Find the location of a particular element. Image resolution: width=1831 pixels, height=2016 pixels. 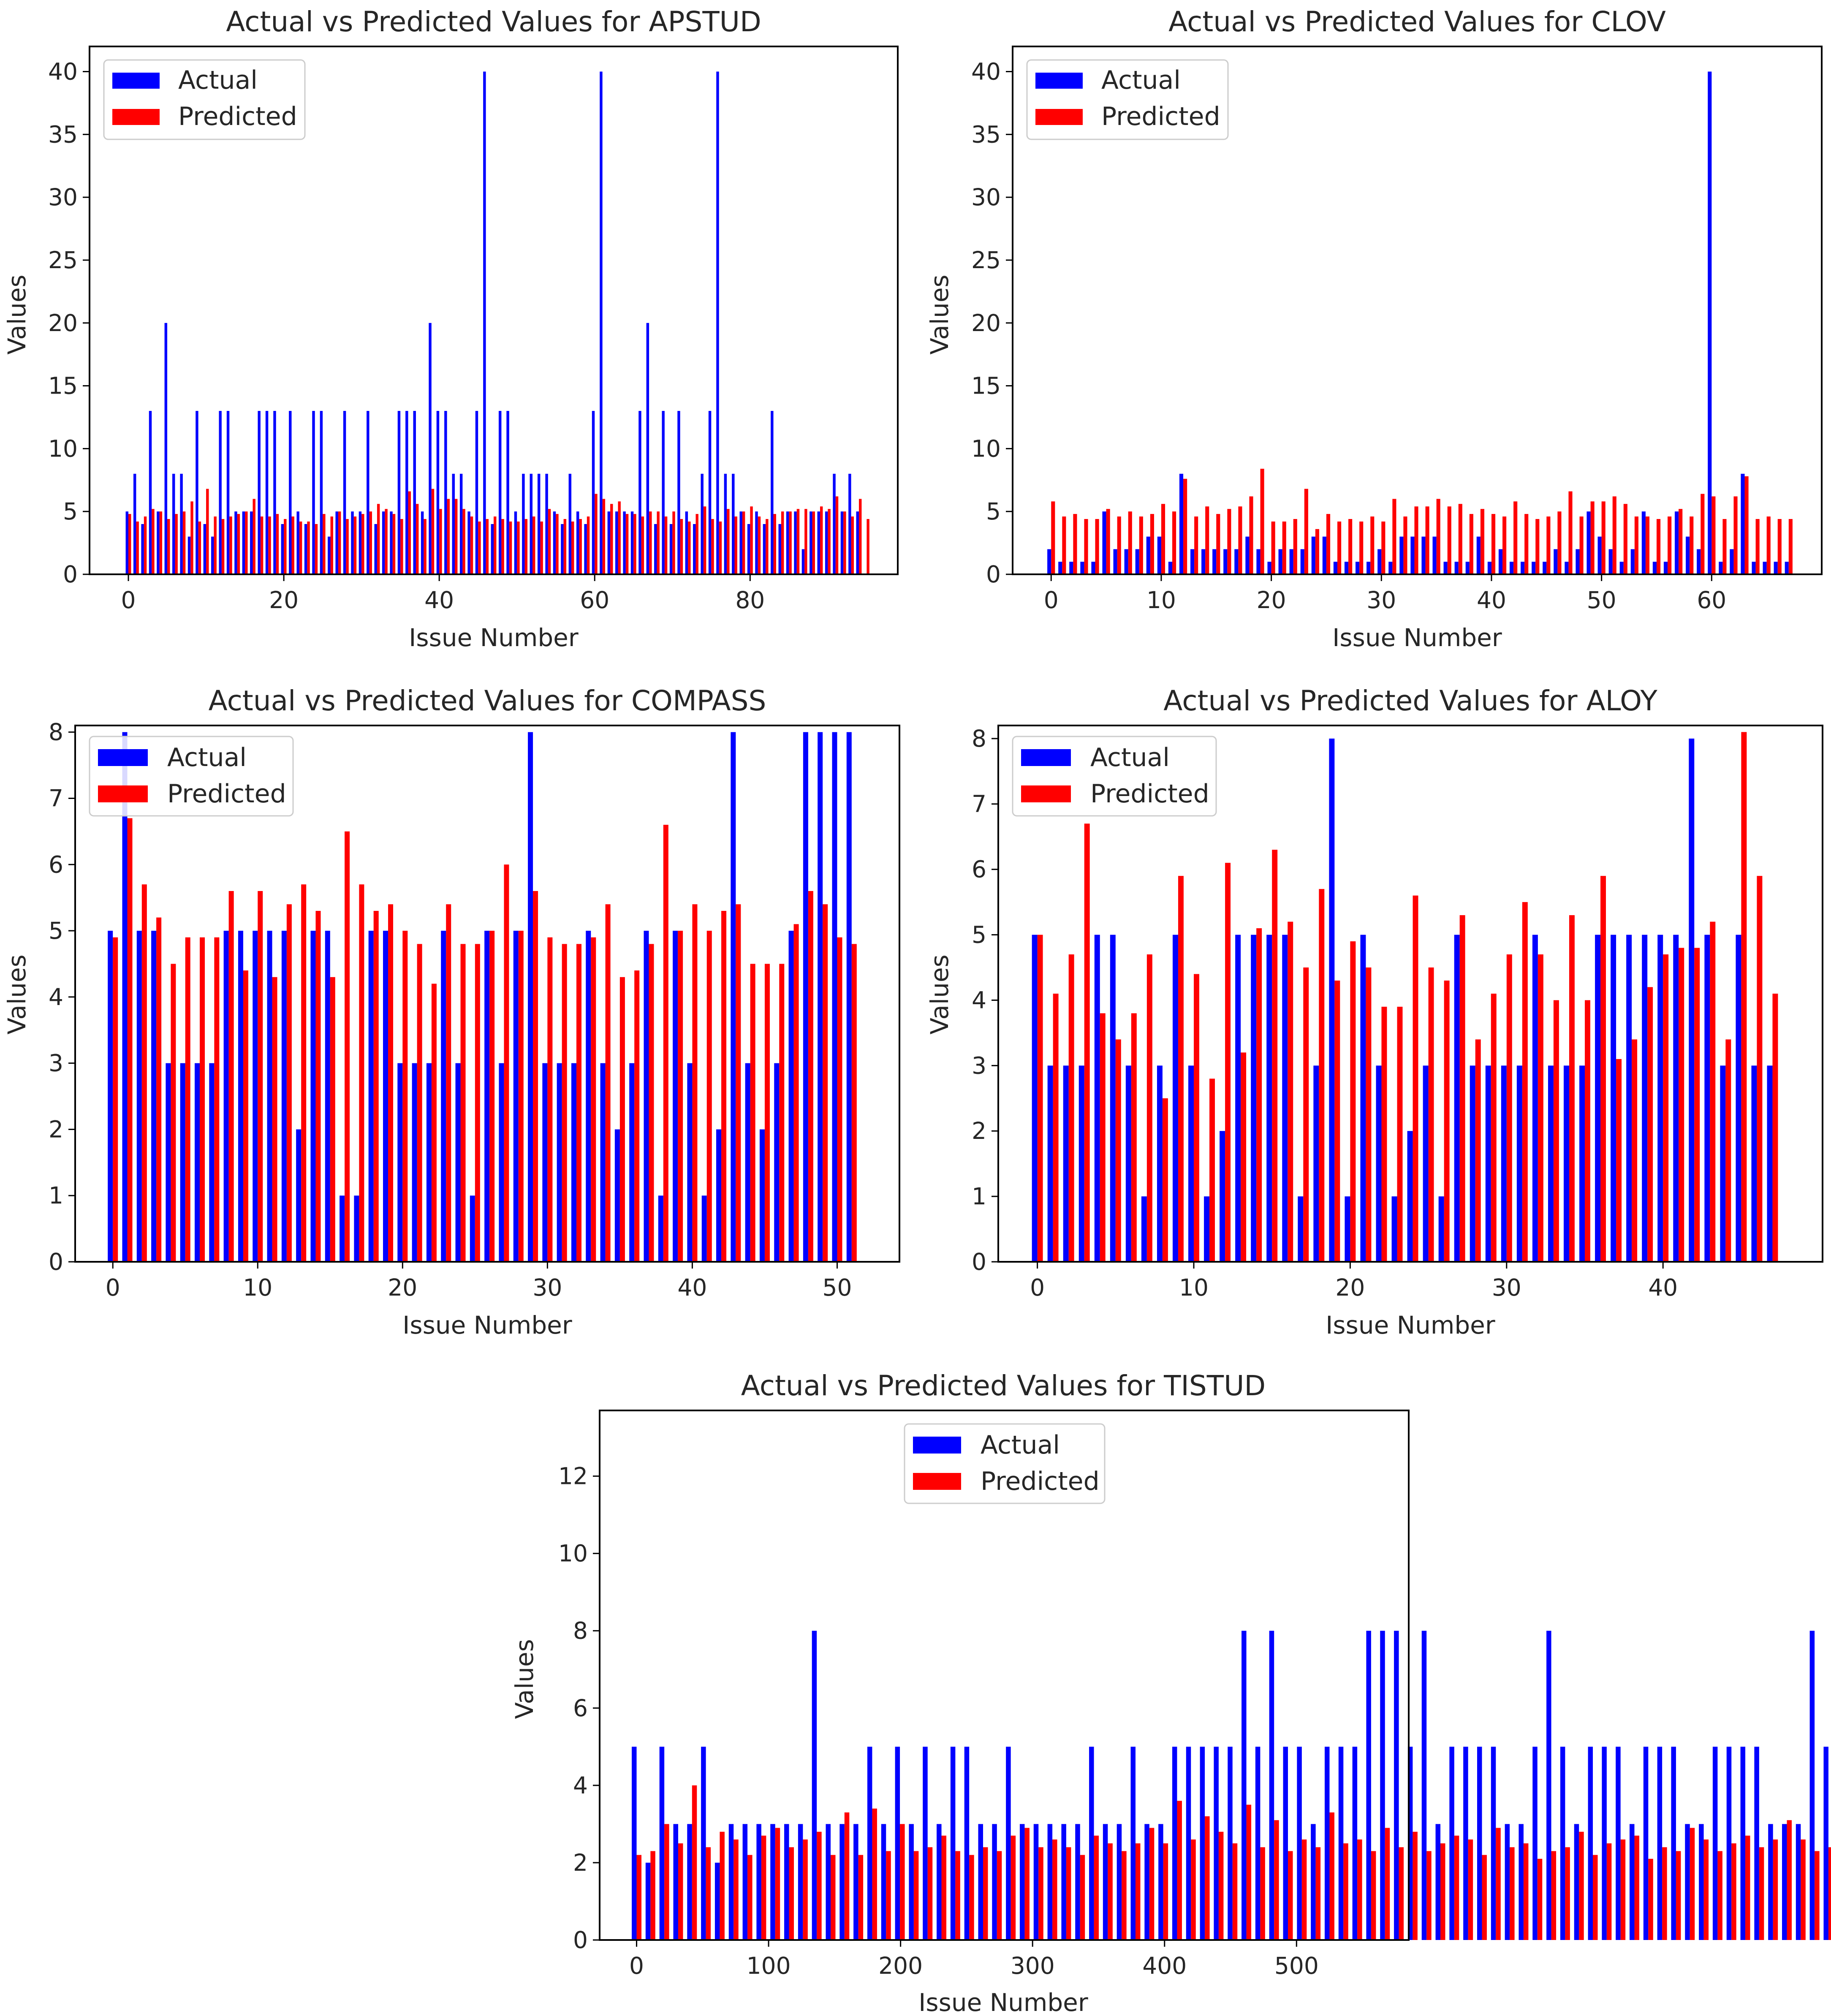

legend-predicted-label: Predicted is located at coordinates (1040, 1481).